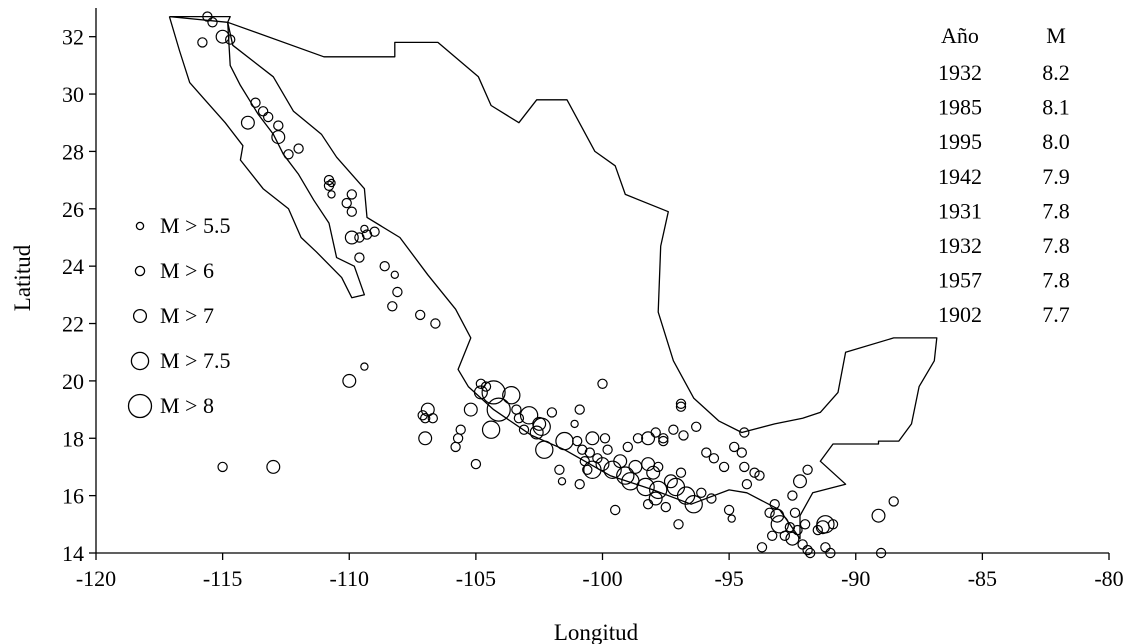 The width and height of the screenshot is (1127, 644). Describe the element at coordinates (73, 496) in the screenshot. I see `y-tick-label: 16` at that location.